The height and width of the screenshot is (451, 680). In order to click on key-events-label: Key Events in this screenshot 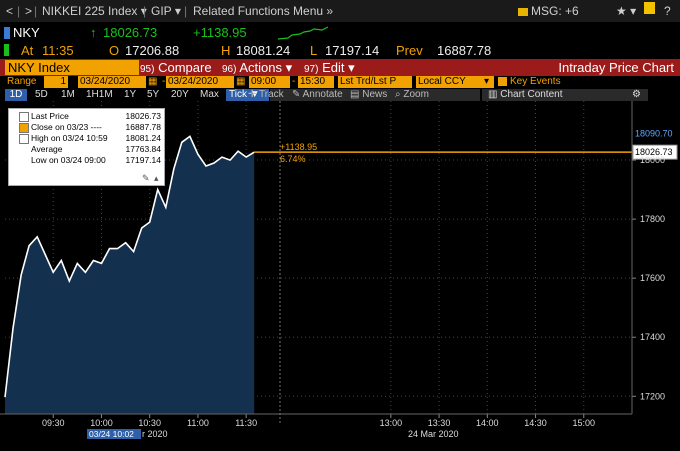, I will do `click(542, 82)`.